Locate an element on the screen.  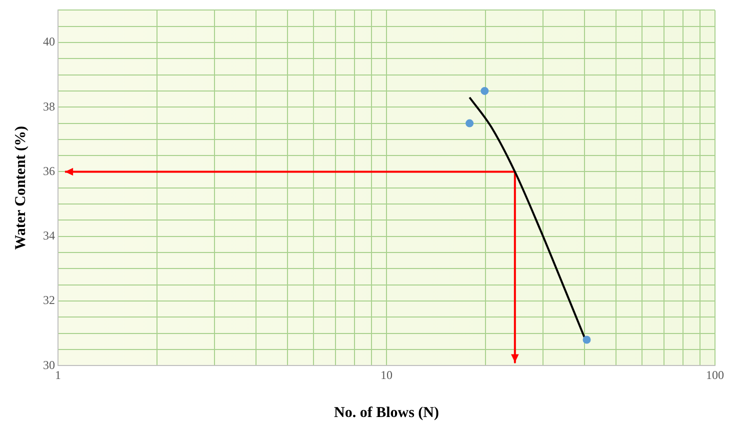
x-axis-title: No. of Blows (N) is located at coordinates (386, 412).